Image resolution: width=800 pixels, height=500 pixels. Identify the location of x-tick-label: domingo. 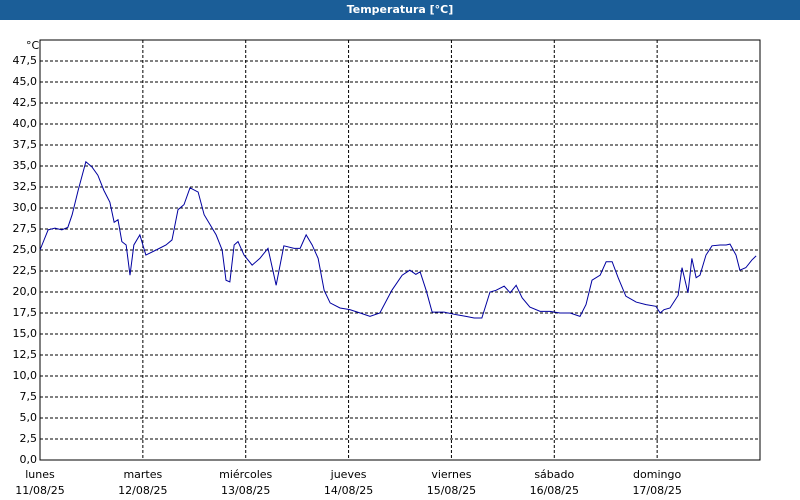
(657, 474).